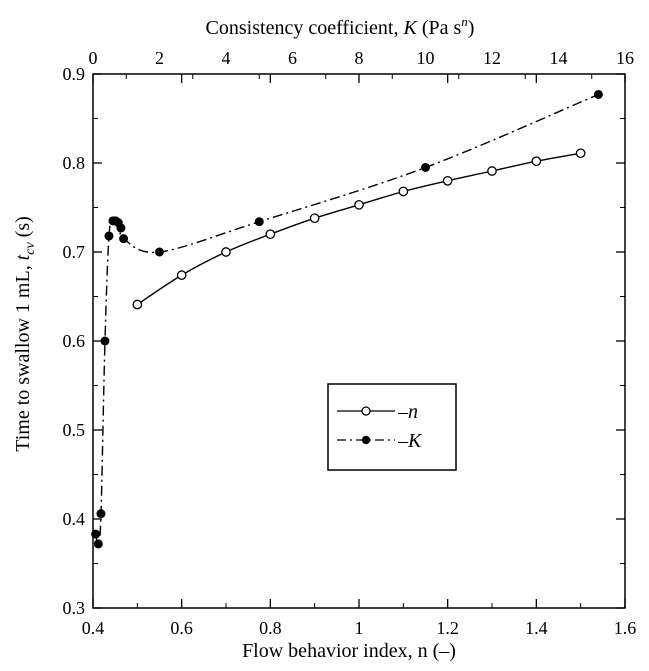 The image size is (649, 671). Describe the element at coordinates (270, 628) in the screenshot. I see `x-tick-label: 0.8` at that location.